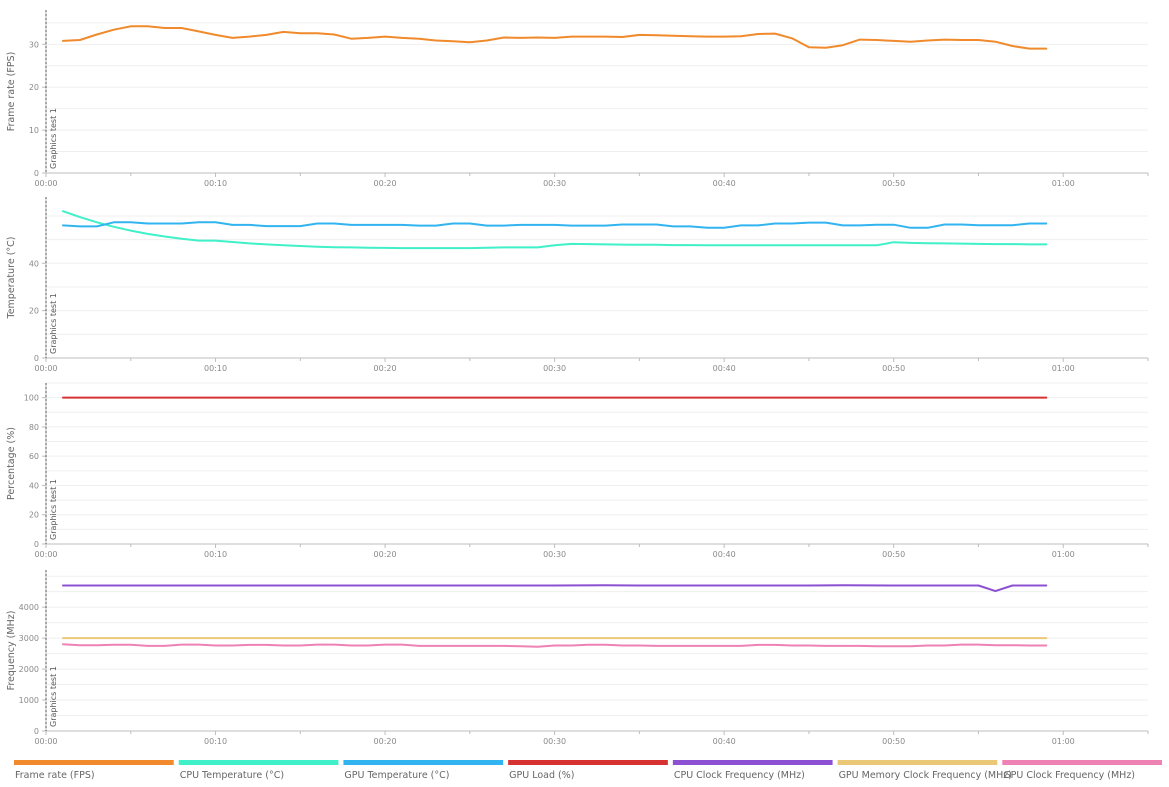 The height and width of the screenshot is (787, 1169). I want to click on series-line-gpu-clock-frequency-mhz, so click(555, 645).